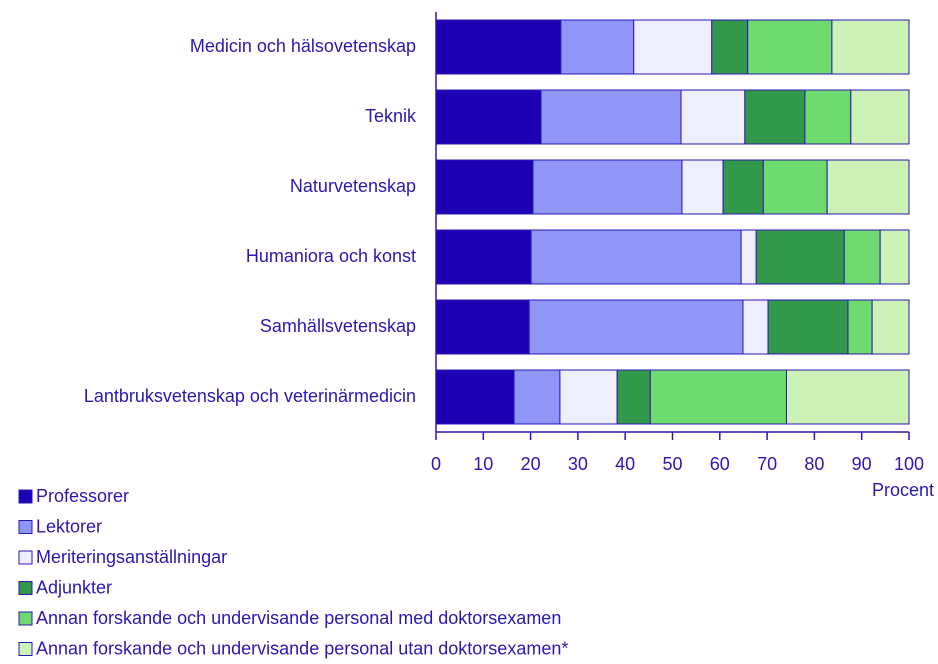  Describe the element at coordinates (82, 496) in the screenshot. I see `legend-label: Professorer` at that location.